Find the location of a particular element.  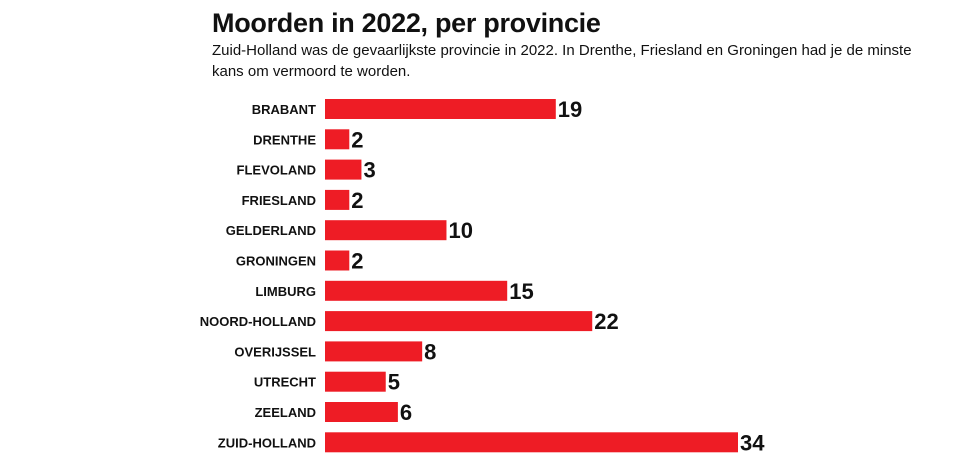

value-label-flevoland: 3 is located at coordinates (369, 170).